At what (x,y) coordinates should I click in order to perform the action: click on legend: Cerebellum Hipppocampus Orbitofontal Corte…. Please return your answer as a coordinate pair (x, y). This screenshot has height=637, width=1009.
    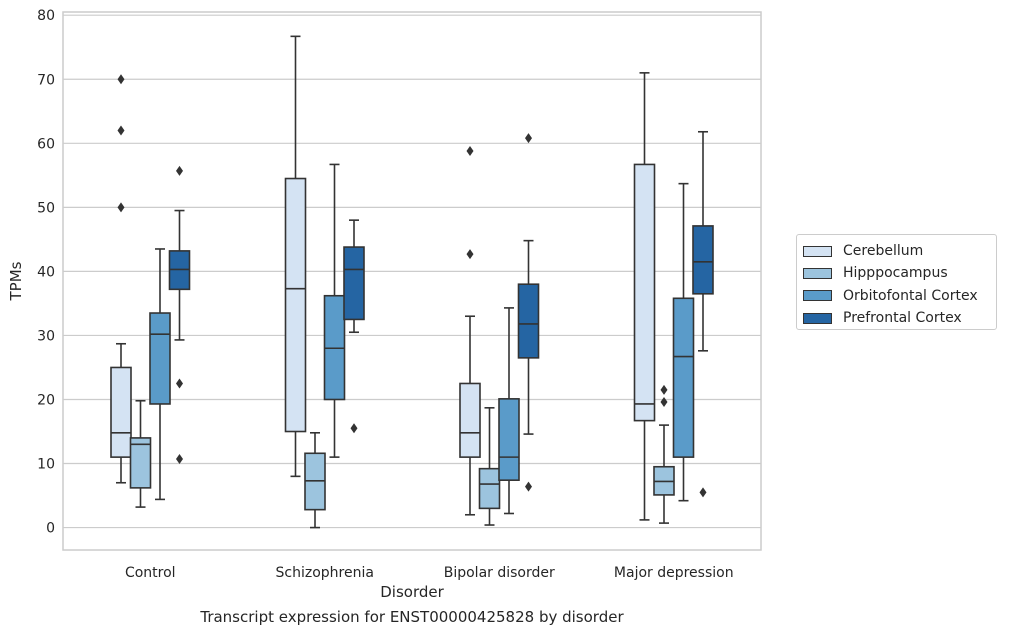
    Looking at the image, I should click on (896, 282).